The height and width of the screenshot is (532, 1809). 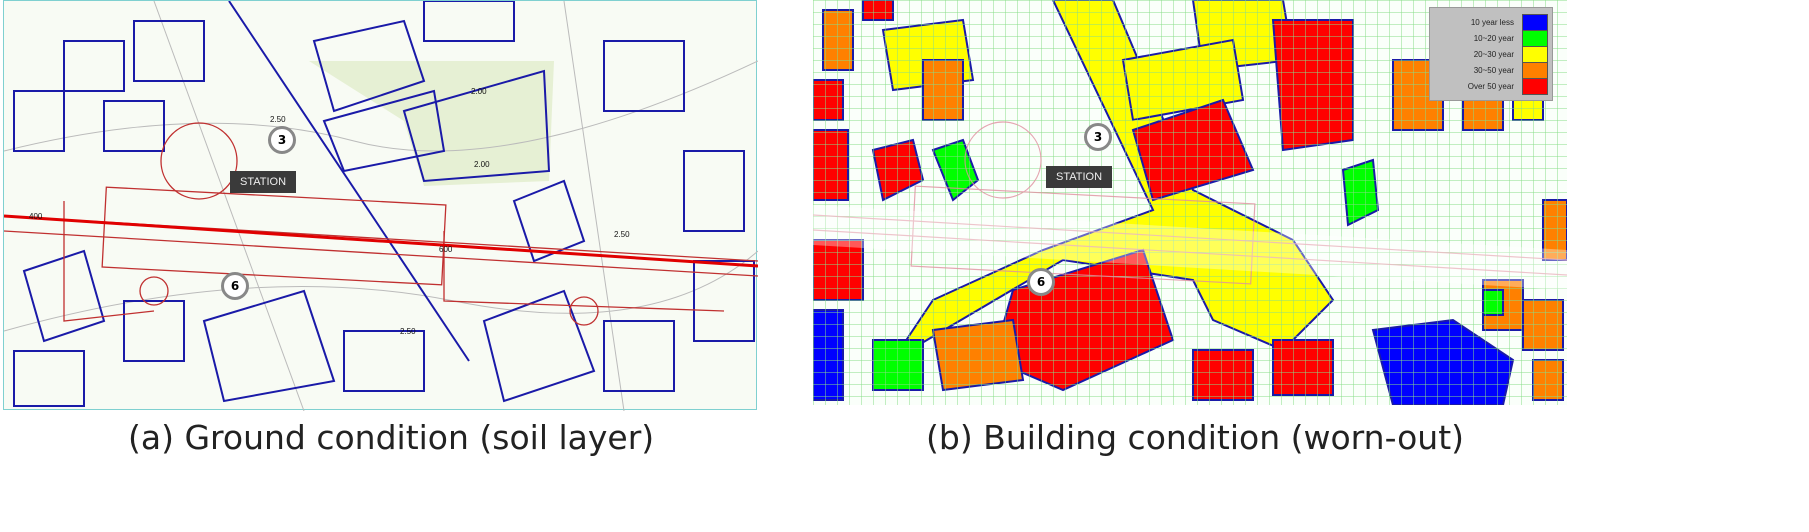 I want to click on chainage-label: 600, so click(x=446, y=249).